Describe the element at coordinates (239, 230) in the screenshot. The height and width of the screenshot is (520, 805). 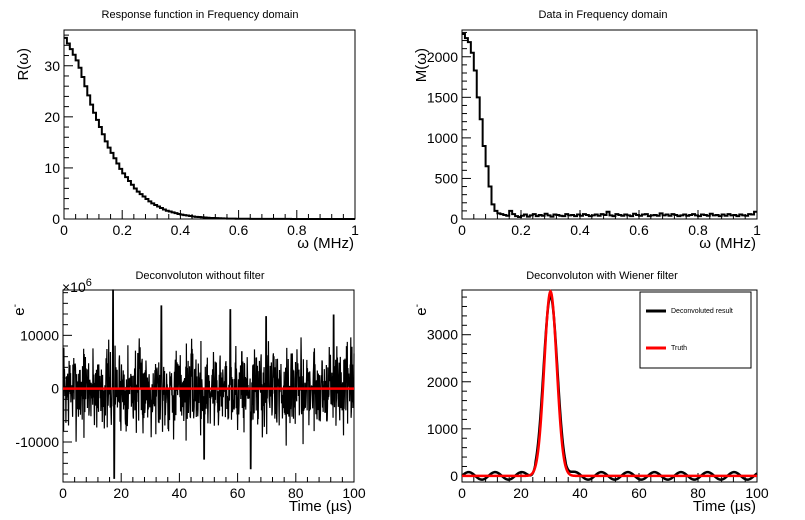
I see `response-xtick-label: 0.6` at that location.